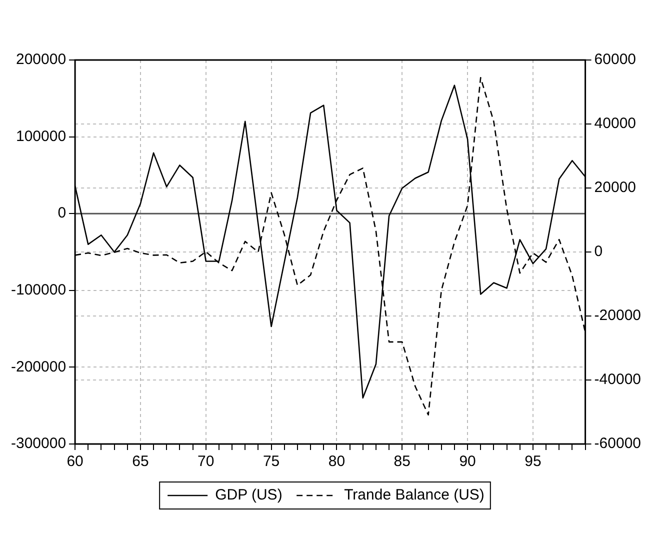  What do you see at coordinates (75, 461) in the screenshot?
I see `x-tick-label: 60` at bounding box center [75, 461].